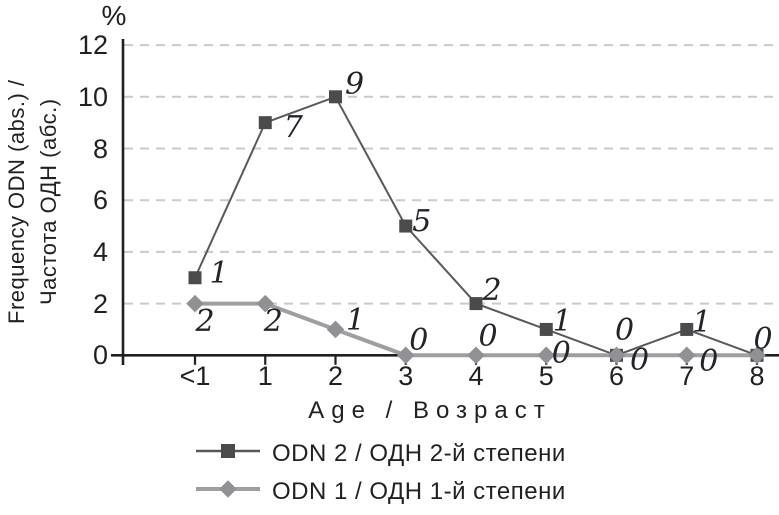 The width and height of the screenshot is (779, 515). What do you see at coordinates (100, 303) in the screenshot?
I see `y-tick-label: 2` at bounding box center [100, 303].